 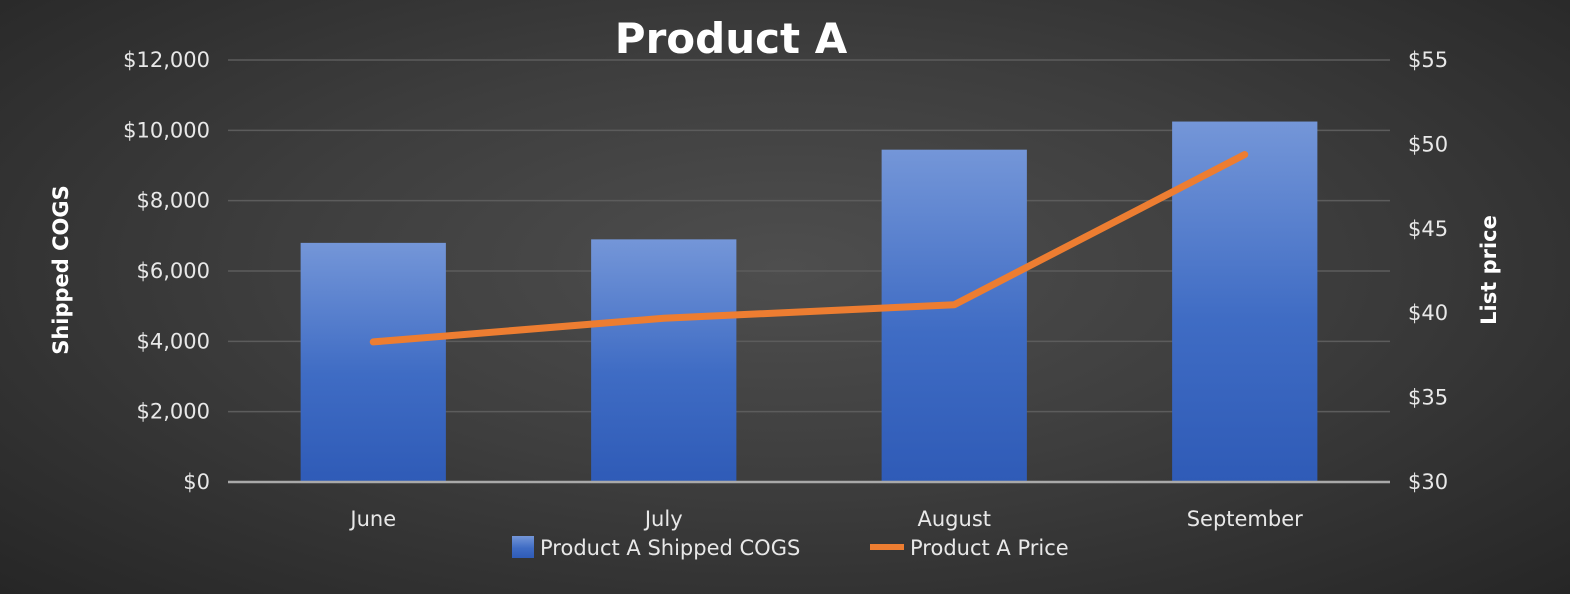 I want to click on bar-july, so click(x=664, y=360).